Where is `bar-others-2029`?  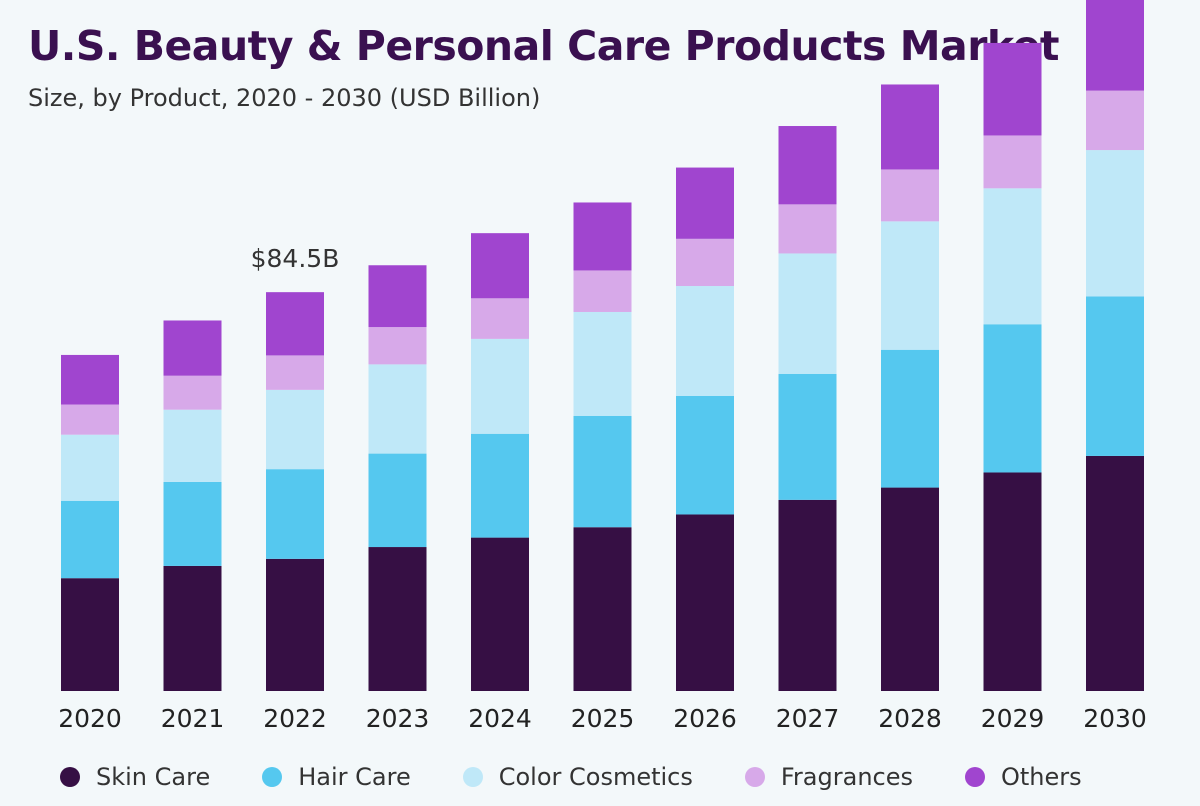 bar-others-2029 is located at coordinates (1012, 89).